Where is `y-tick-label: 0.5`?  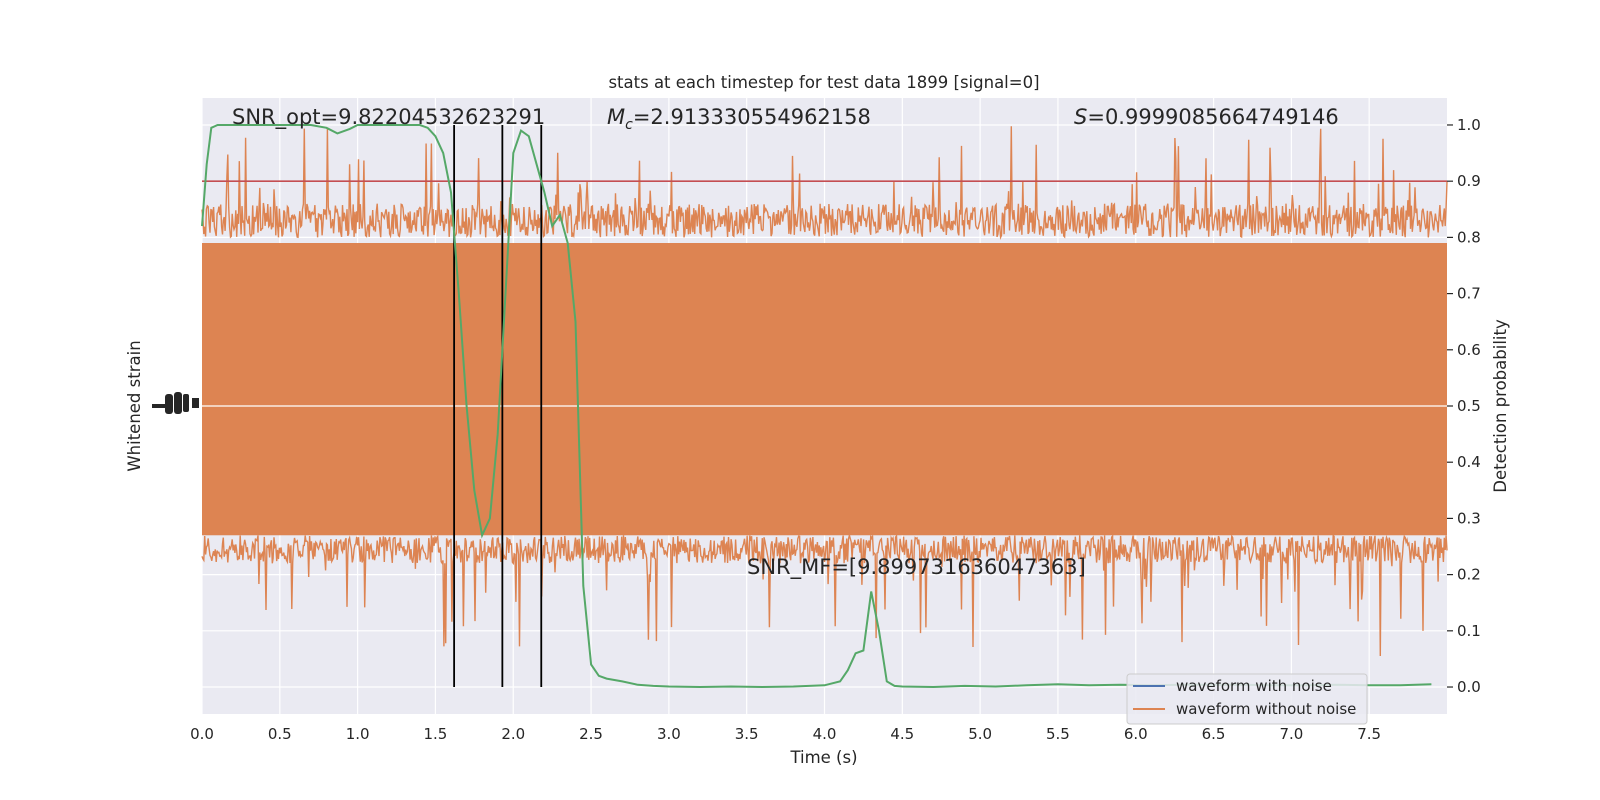 y-tick-label: 0.5 is located at coordinates (1469, 406).